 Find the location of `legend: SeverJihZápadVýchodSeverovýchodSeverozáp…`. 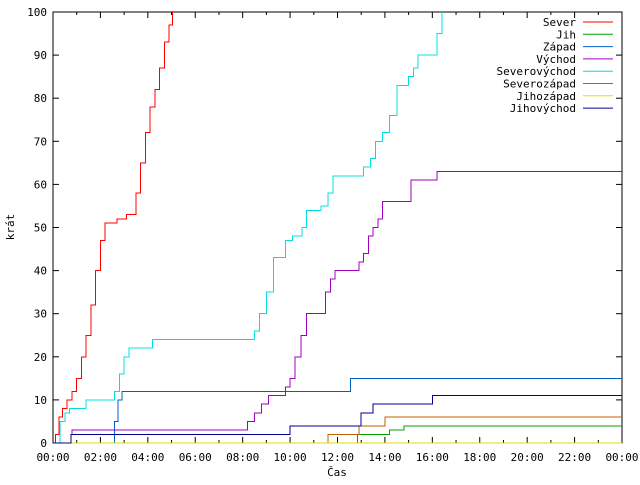

legend: SeverJihZápadVýchodSeverovýchodSeverozáp… is located at coordinates (555, 65).